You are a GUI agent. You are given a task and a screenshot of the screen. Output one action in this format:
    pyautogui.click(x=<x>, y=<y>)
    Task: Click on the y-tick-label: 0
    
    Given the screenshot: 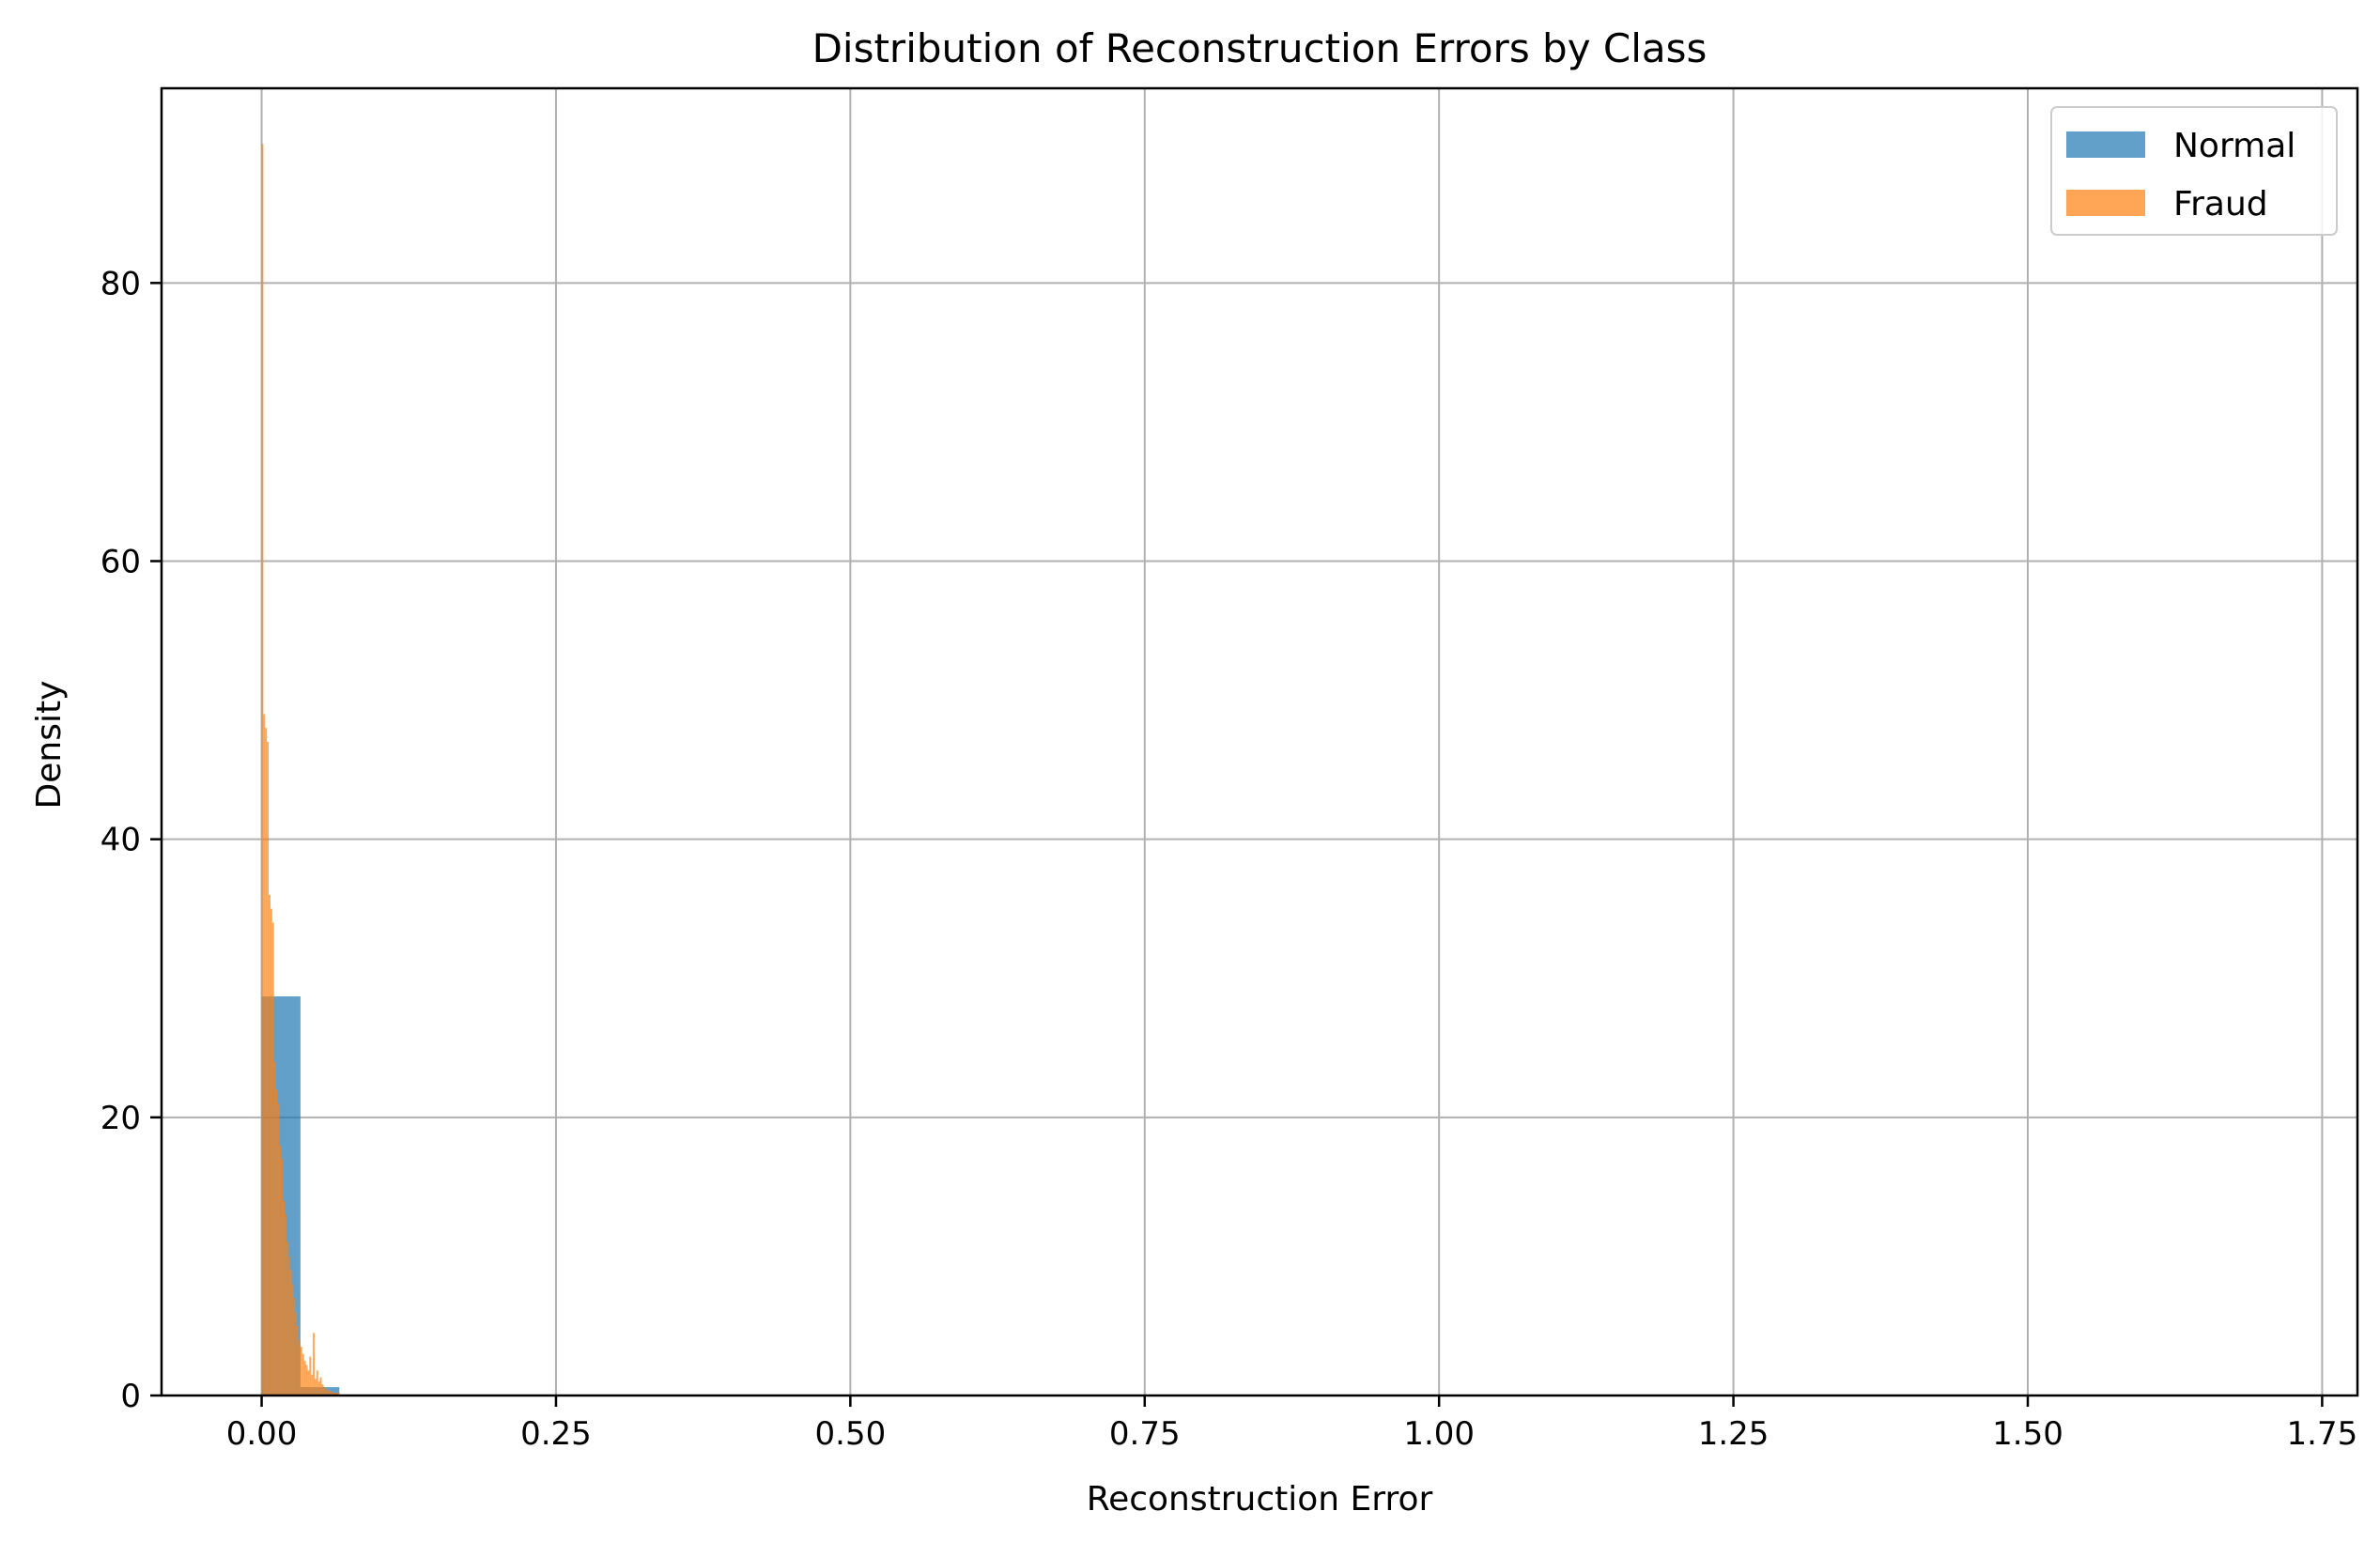 What is the action you would take?
    pyautogui.click(x=130, y=1397)
    